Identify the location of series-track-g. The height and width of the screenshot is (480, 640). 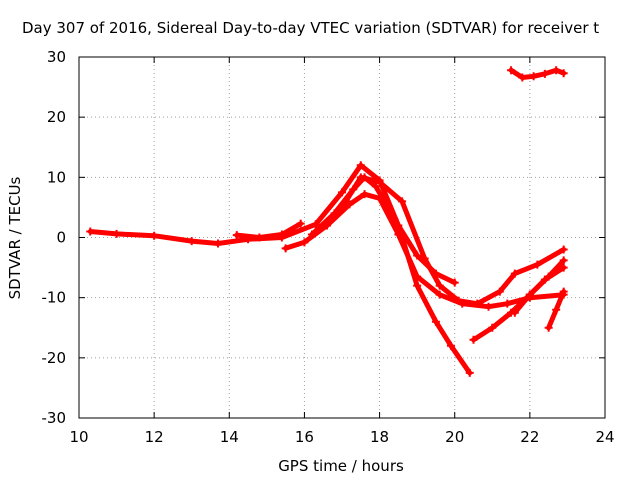
(539, 290).